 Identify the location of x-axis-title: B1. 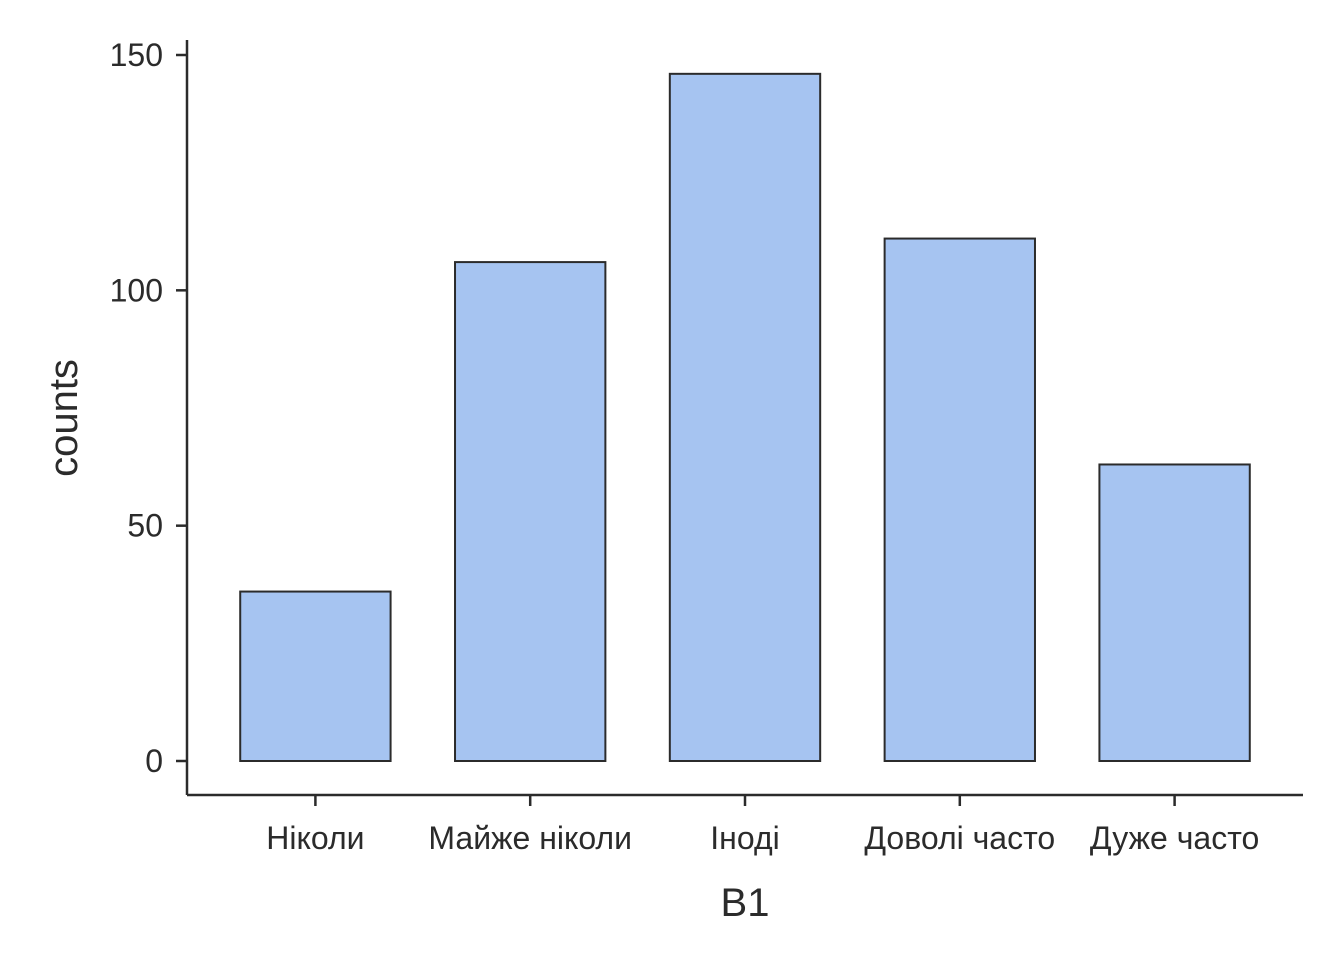
(745, 903).